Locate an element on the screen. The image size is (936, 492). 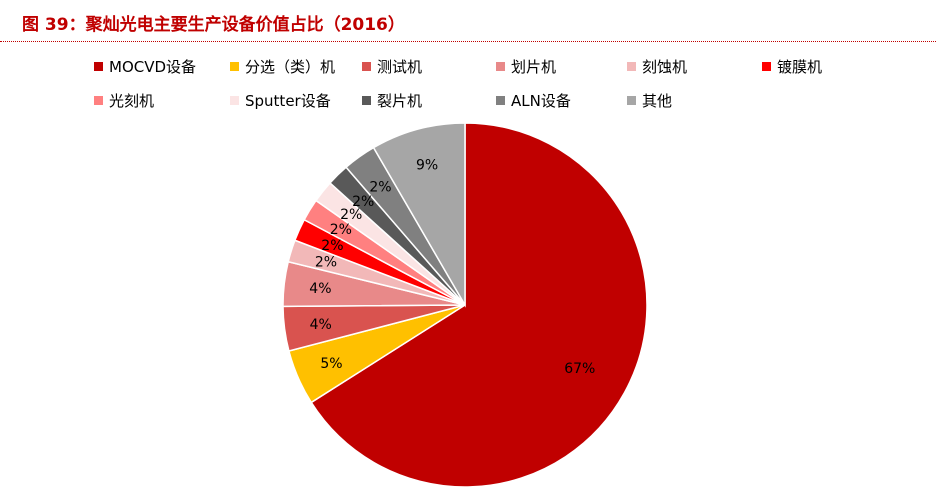
legend-item: 分选（类）机 is located at coordinates (282, 66).